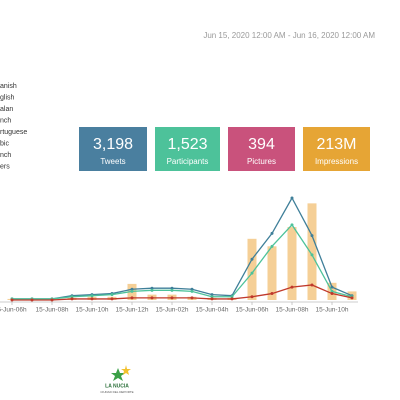  Describe the element at coordinates (261, 161) in the screenshot. I see `stat-label: Pictures` at that location.